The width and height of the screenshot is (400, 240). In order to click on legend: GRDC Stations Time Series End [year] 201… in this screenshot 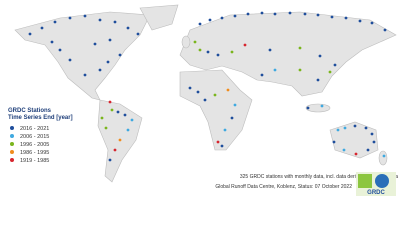, I will do `click(40, 136)`.